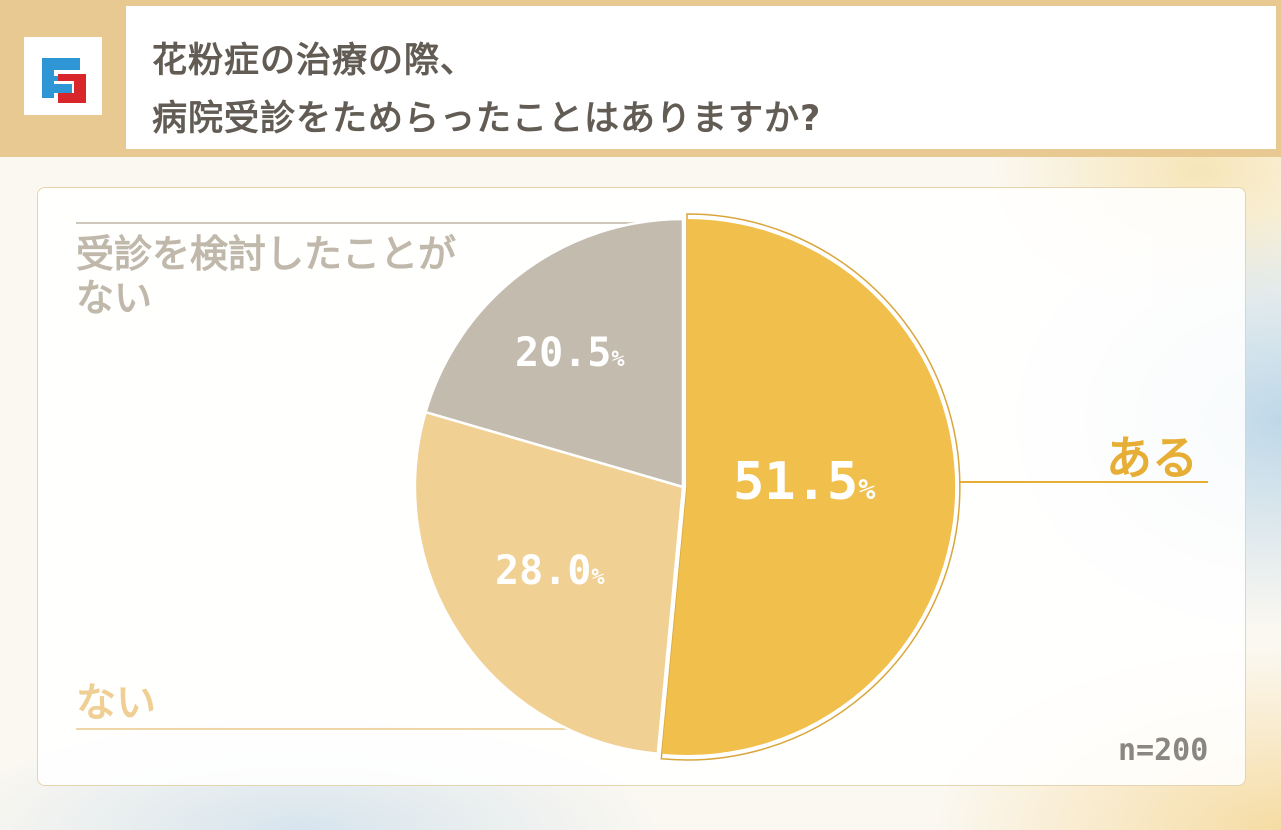  Describe the element at coordinates (796, 482) in the screenshot. I see `percent-aru-value: 51.5` at that location.